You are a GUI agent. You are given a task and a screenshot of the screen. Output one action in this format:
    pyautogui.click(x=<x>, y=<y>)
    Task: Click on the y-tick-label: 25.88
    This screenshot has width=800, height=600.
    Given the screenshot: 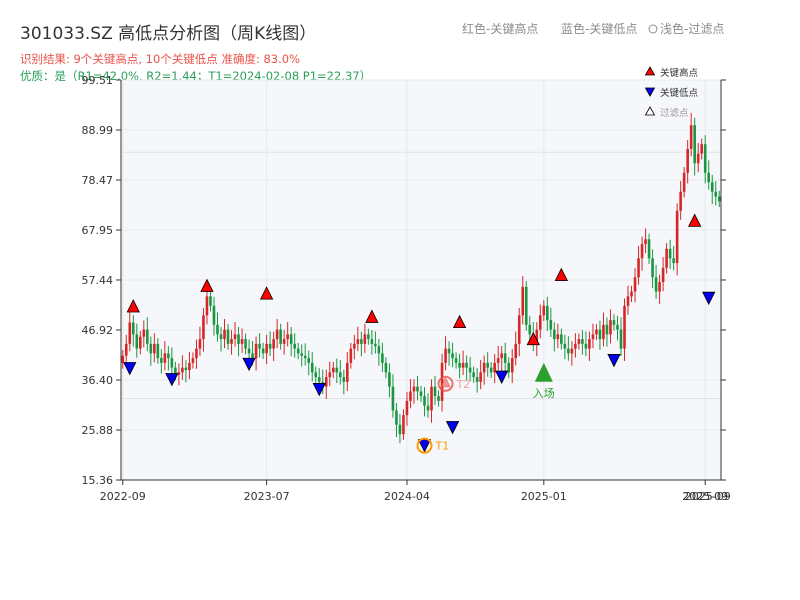 What is the action you would take?
    pyautogui.click(x=98, y=430)
    